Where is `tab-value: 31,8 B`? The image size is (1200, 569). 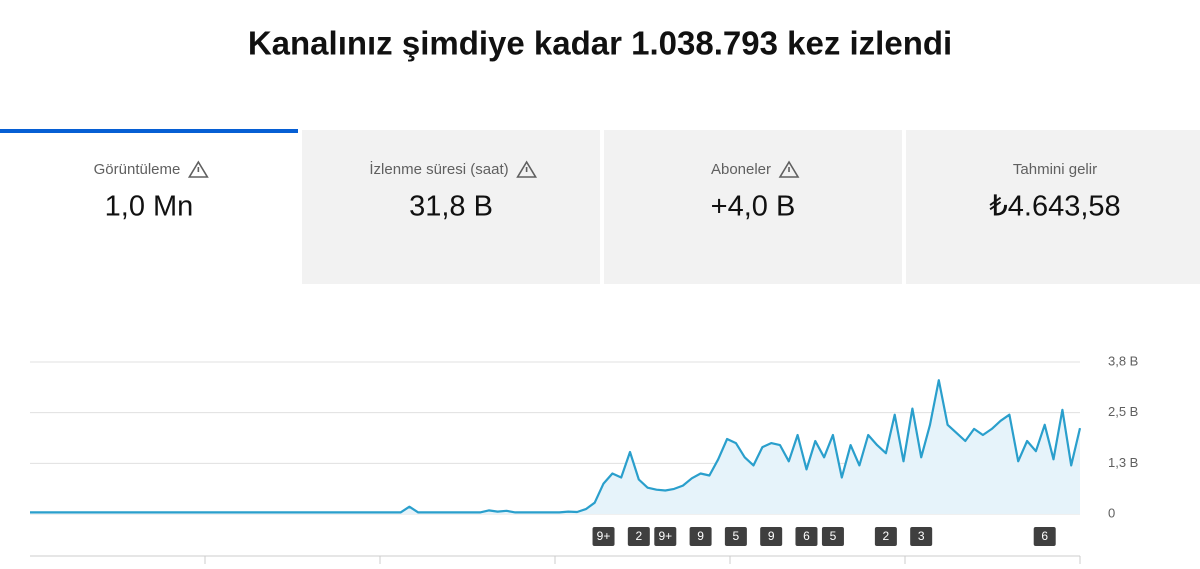
tab-value: 31,8 B is located at coordinates (451, 207).